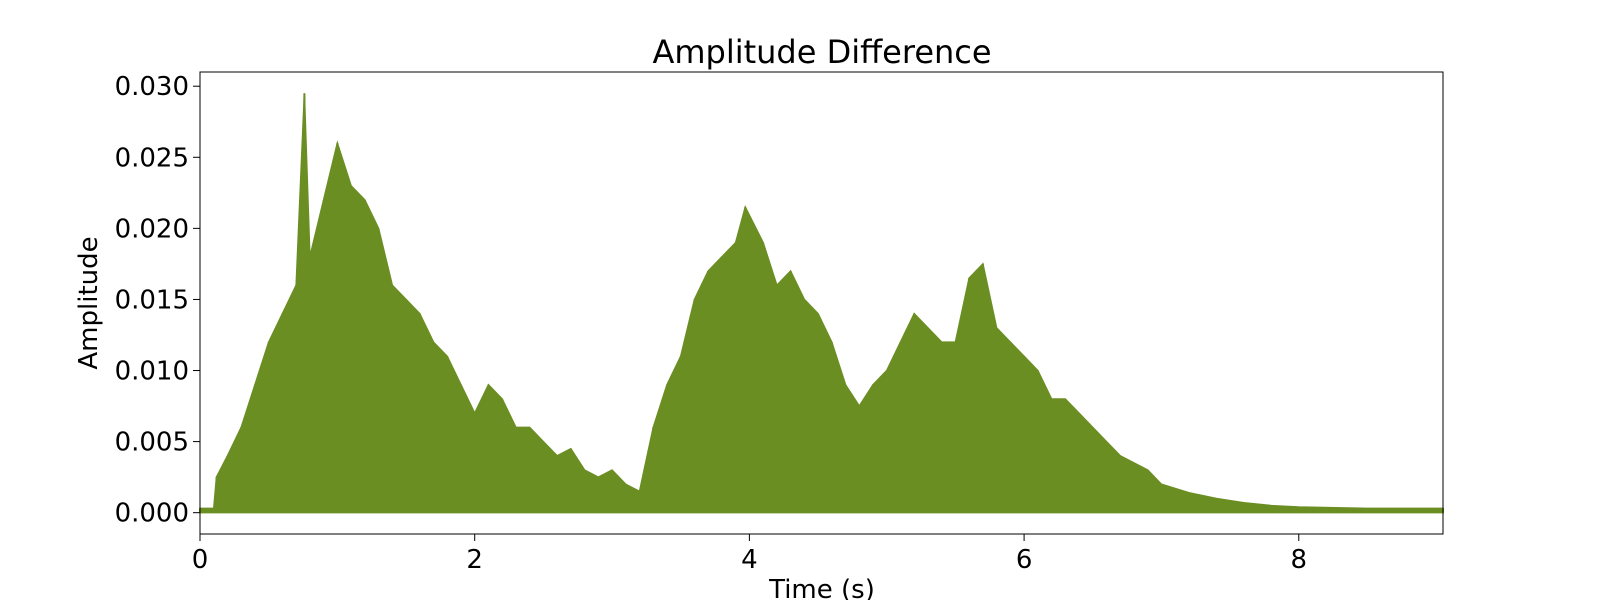  What do you see at coordinates (152, 300) in the screenshot?
I see `y-tick-label: 0.015` at bounding box center [152, 300].